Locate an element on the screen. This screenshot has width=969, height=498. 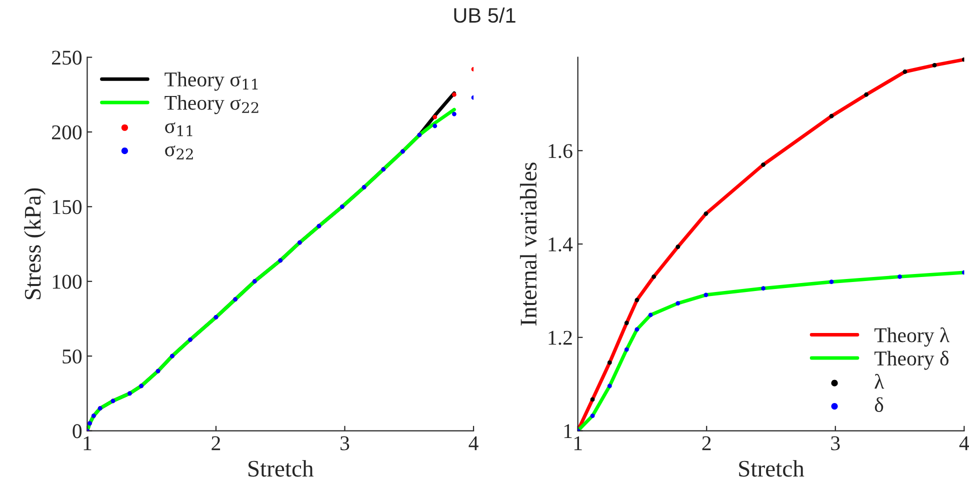
y-tick-label: 1.2 is located at coordinates (560, 337).